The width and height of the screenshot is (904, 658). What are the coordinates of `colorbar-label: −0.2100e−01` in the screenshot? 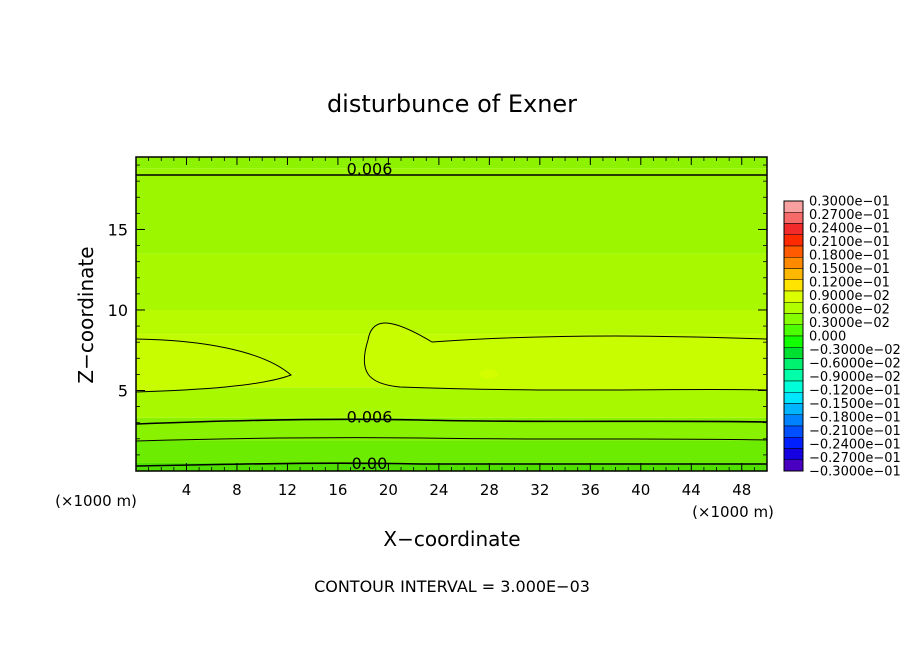 It's located at (855, 431).